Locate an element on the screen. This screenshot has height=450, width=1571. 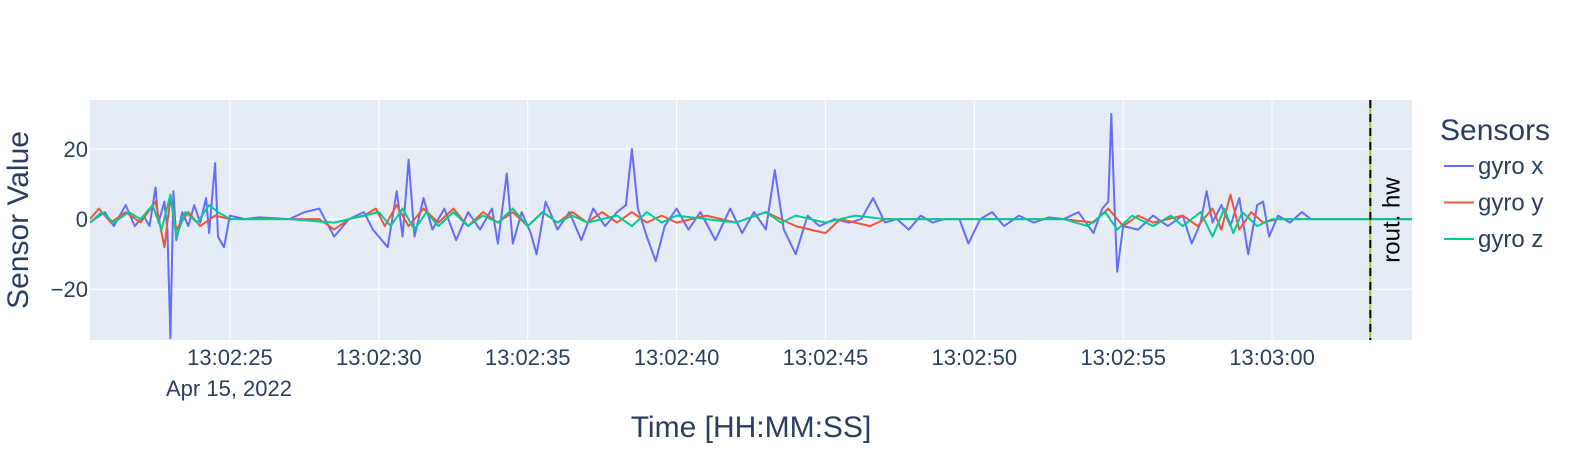
x-tick-label: 13:02:50 is located at coordinates (974, 357).